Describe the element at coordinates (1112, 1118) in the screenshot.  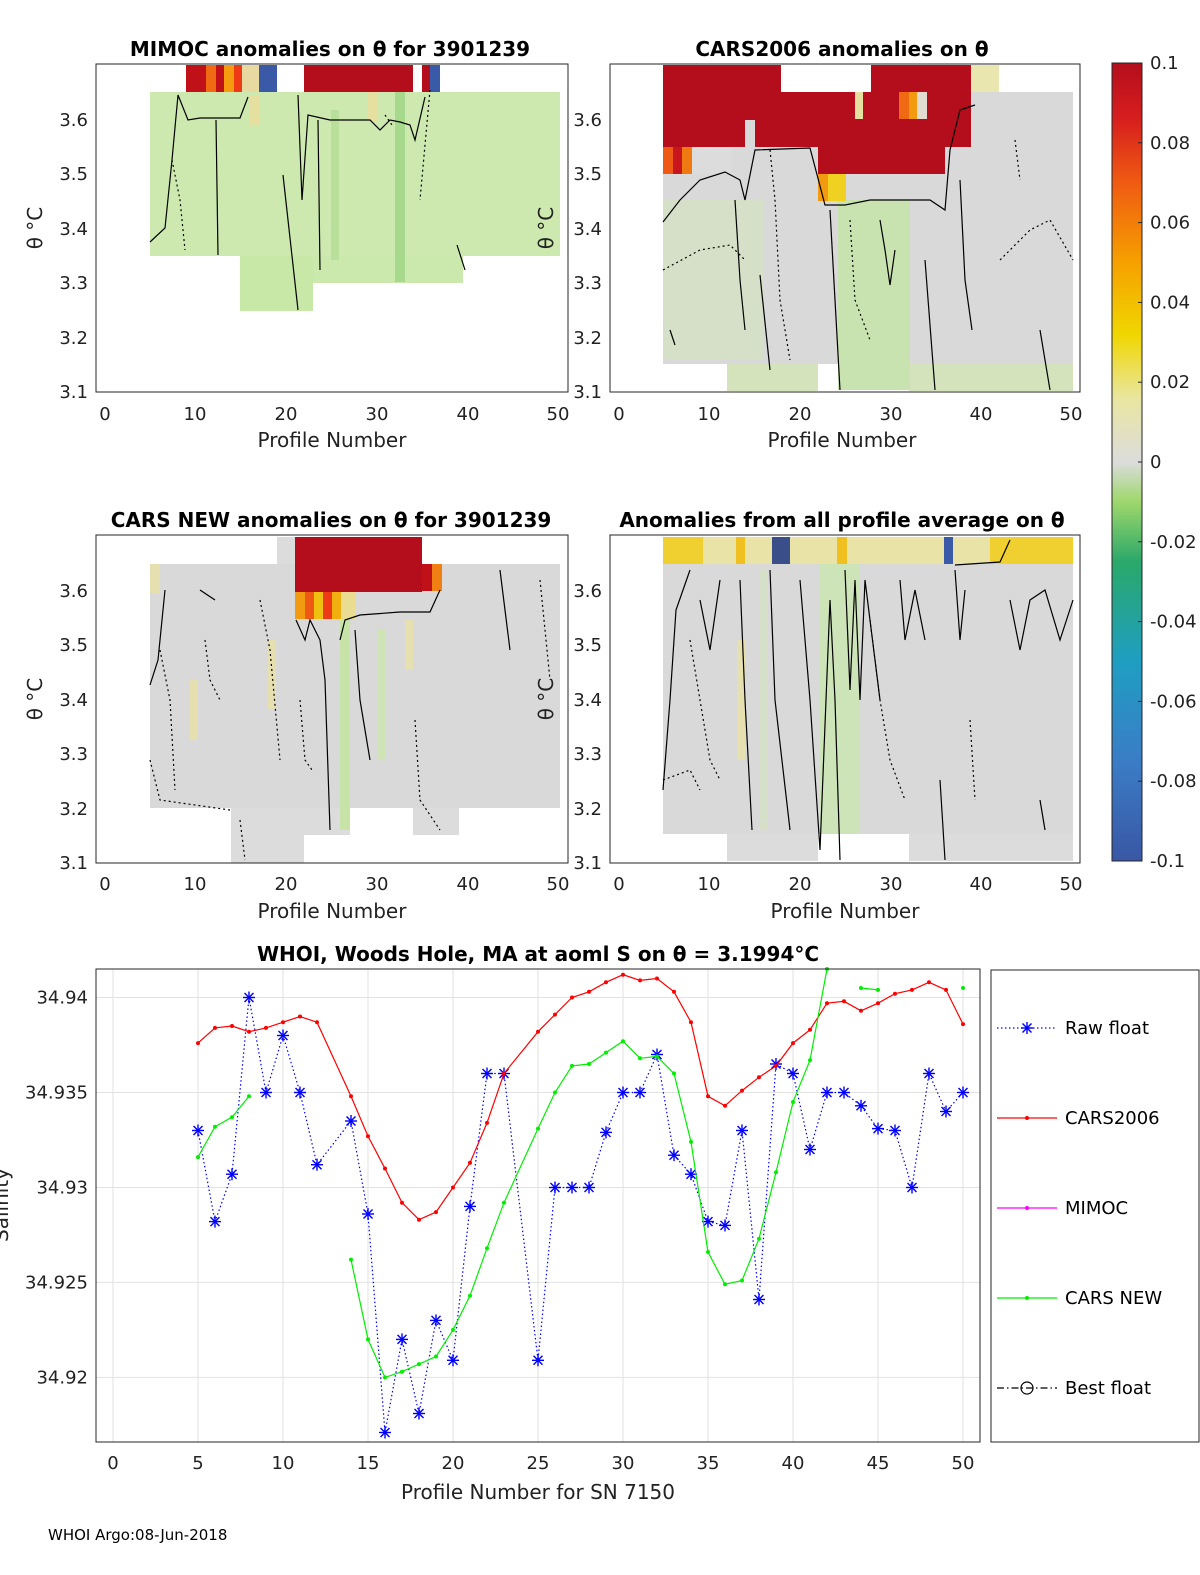
I see `legend-label-cars2006: CARS2006` at that location.